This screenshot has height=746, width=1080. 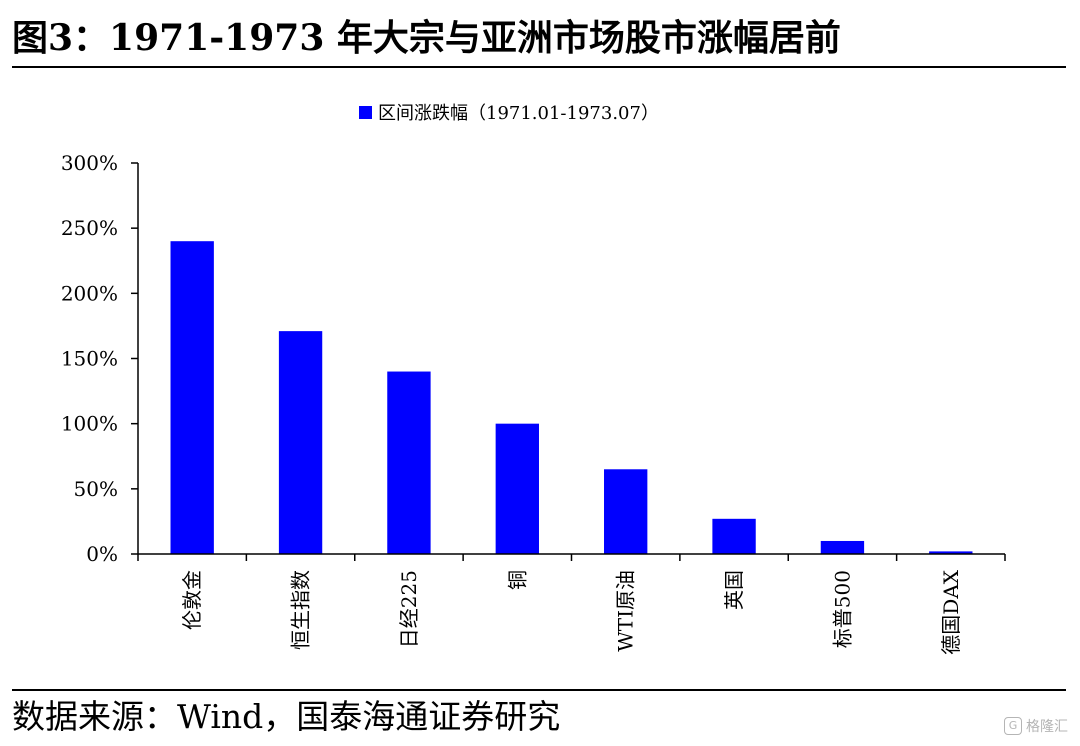 What do you see at coordinates (539, 67) in the screenshot?
I see `title-divider` at bounding box center [539, 67].